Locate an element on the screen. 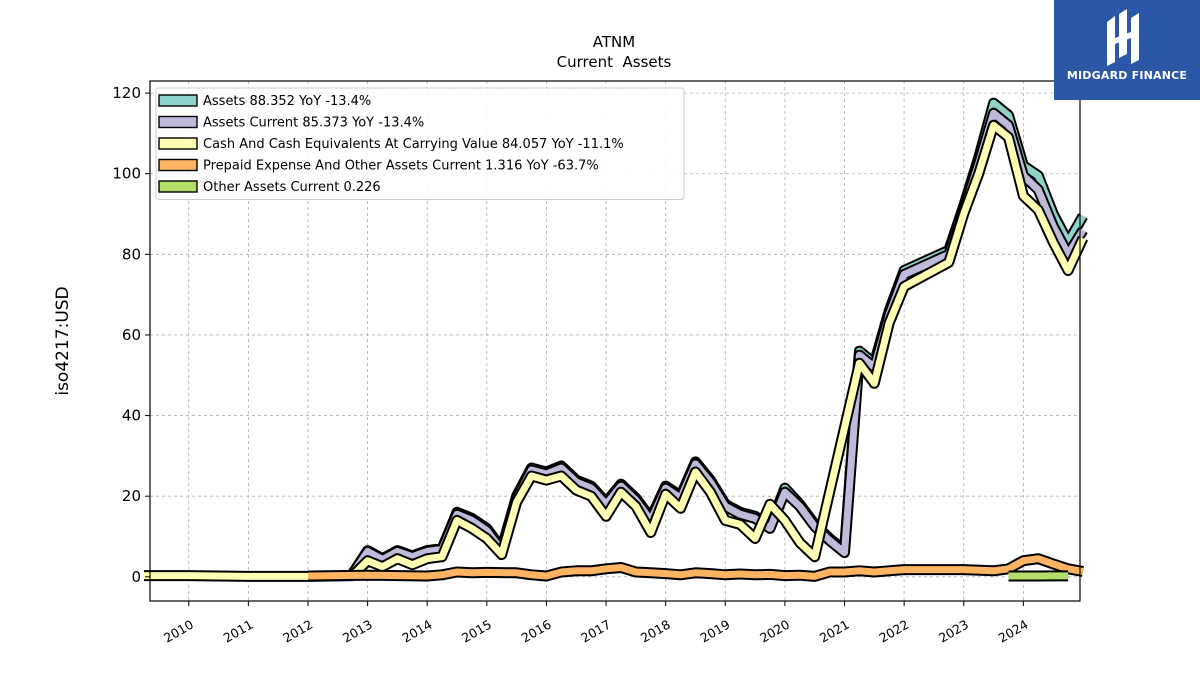  x-tick-label: 2022 is located at coordinates (893, 631).